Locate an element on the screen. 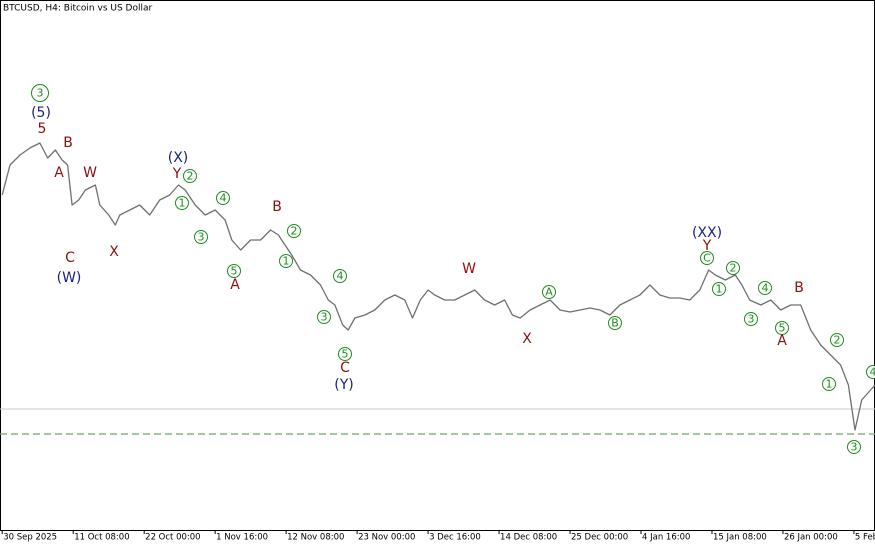  x-tick-label: 22 Oct 00:00 is located at coordinates (172, 538).